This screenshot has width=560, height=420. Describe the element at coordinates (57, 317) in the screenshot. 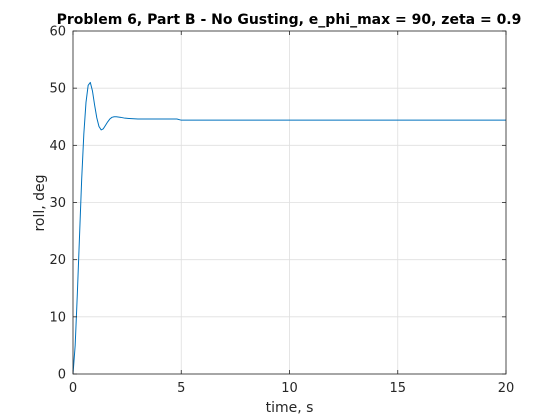

I see `y-tick-label: 10` at that location.